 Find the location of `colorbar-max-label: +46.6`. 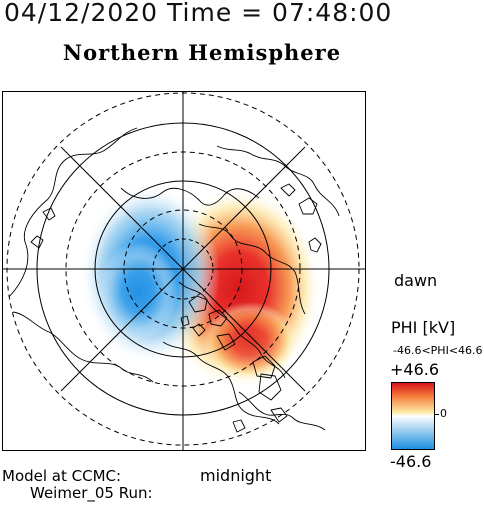

colorbar-max-label: +46.6 is located at coordinates (415, 369).